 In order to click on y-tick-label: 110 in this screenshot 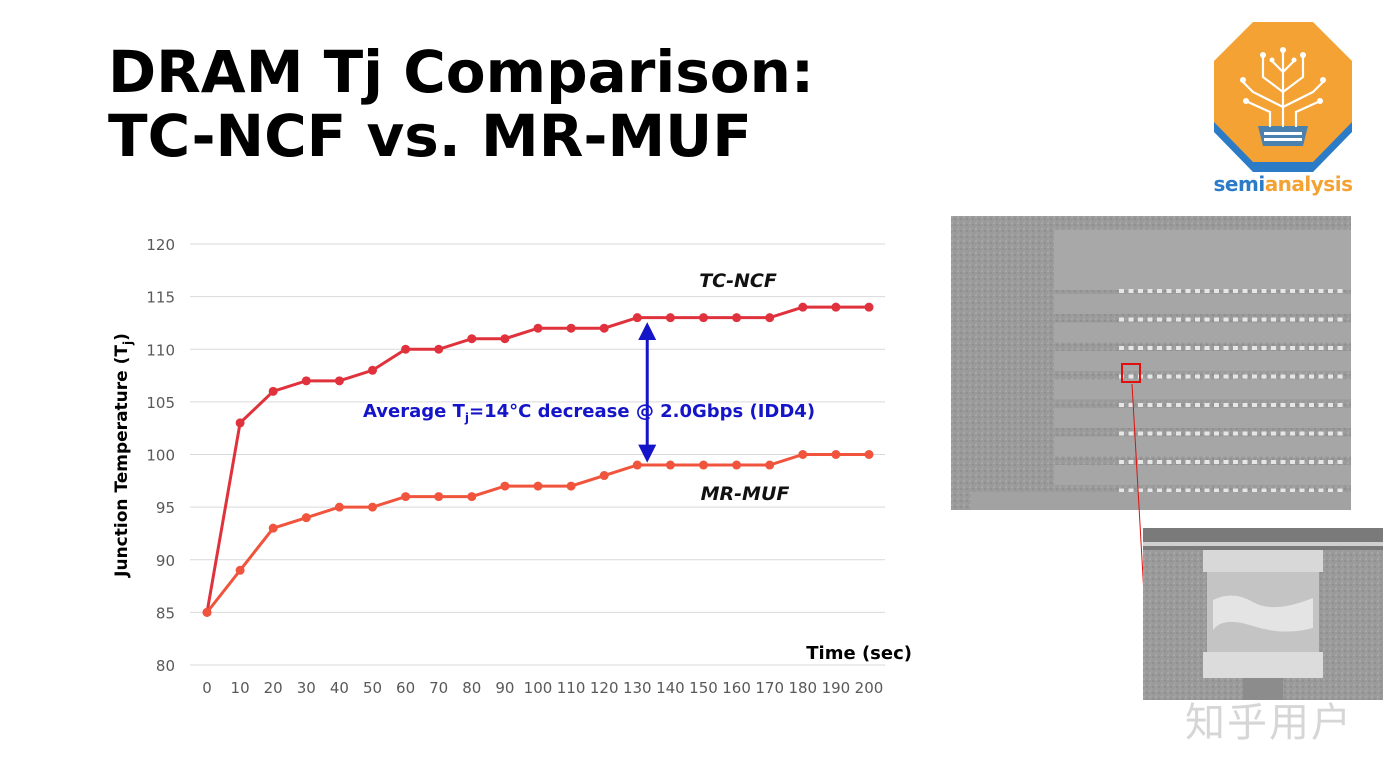, I will do `click(160, 350)`.